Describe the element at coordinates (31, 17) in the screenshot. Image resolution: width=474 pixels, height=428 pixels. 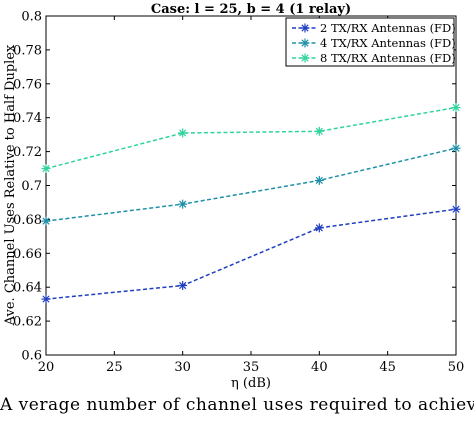
I see `y-tick-label: 0.8` at that location.